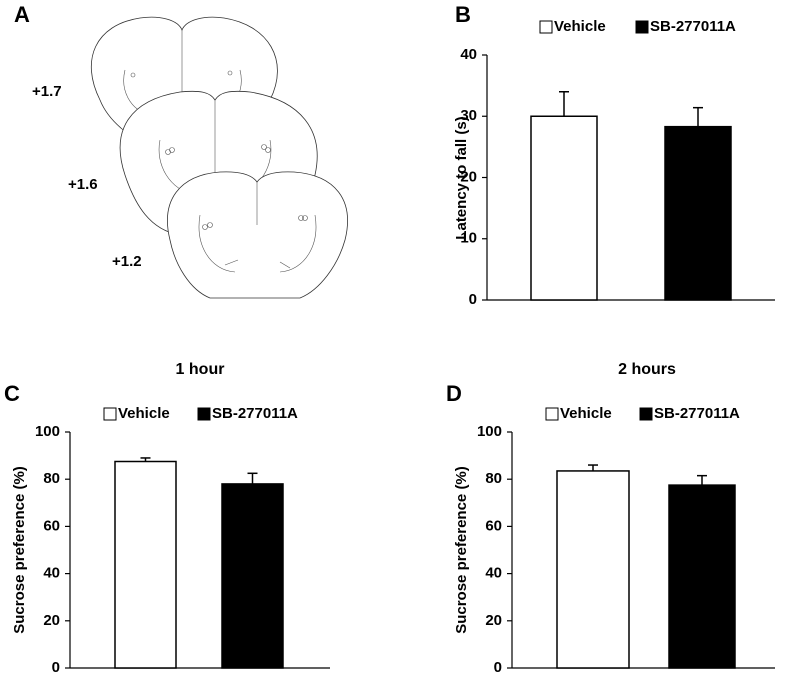  Describe the element at coordinates (468, 238) in the screenshot. I see `y-tick-label: 10` at that location.